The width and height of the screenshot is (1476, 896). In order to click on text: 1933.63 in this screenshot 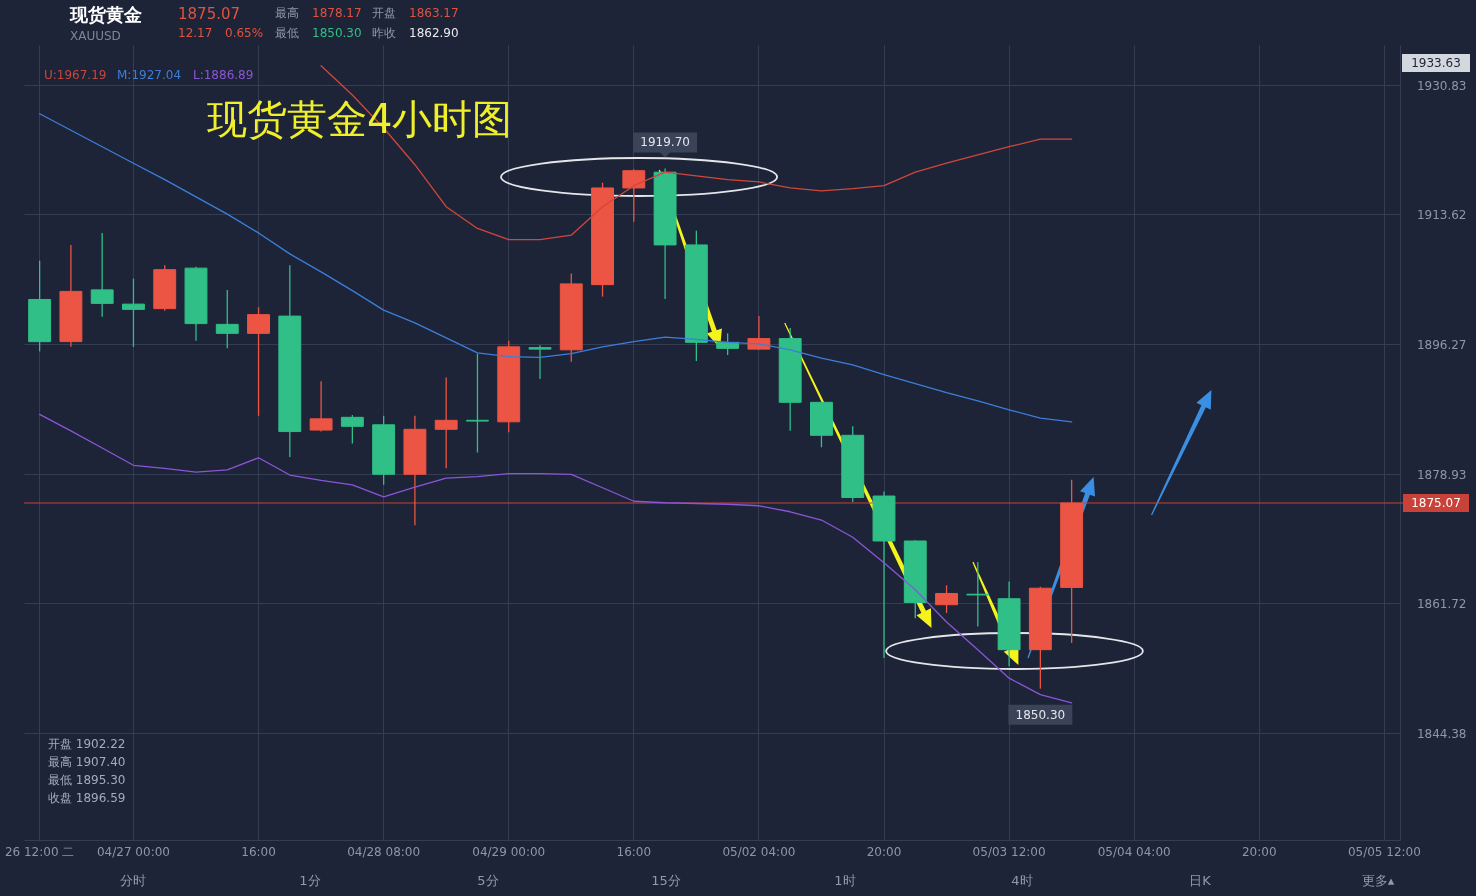, I will do `click(1436, 63)`.